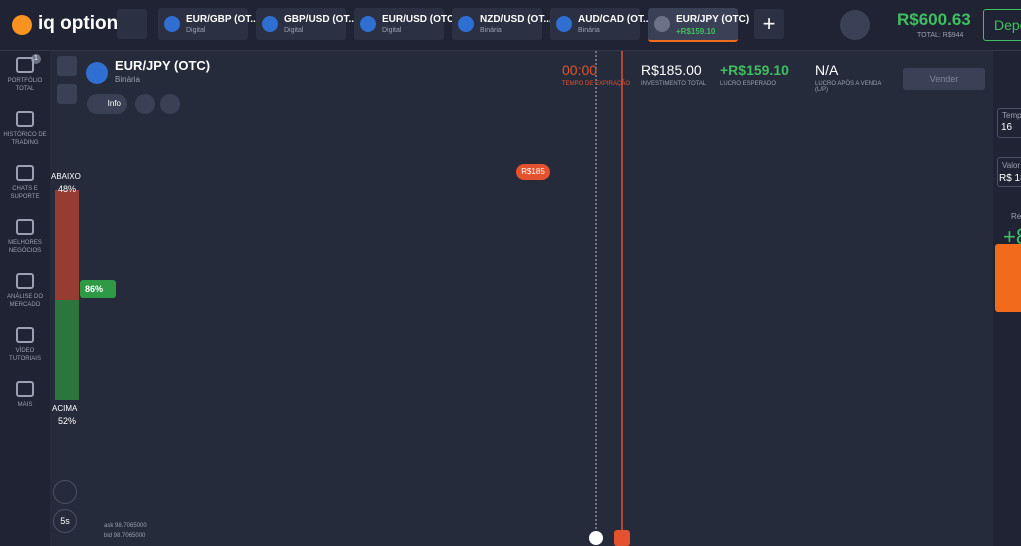 The width and height of the screenshot is (1021, 546). Describe the element at coordinates (67, 189) in the screenshot. I see `down-pct: 48%` at that location.